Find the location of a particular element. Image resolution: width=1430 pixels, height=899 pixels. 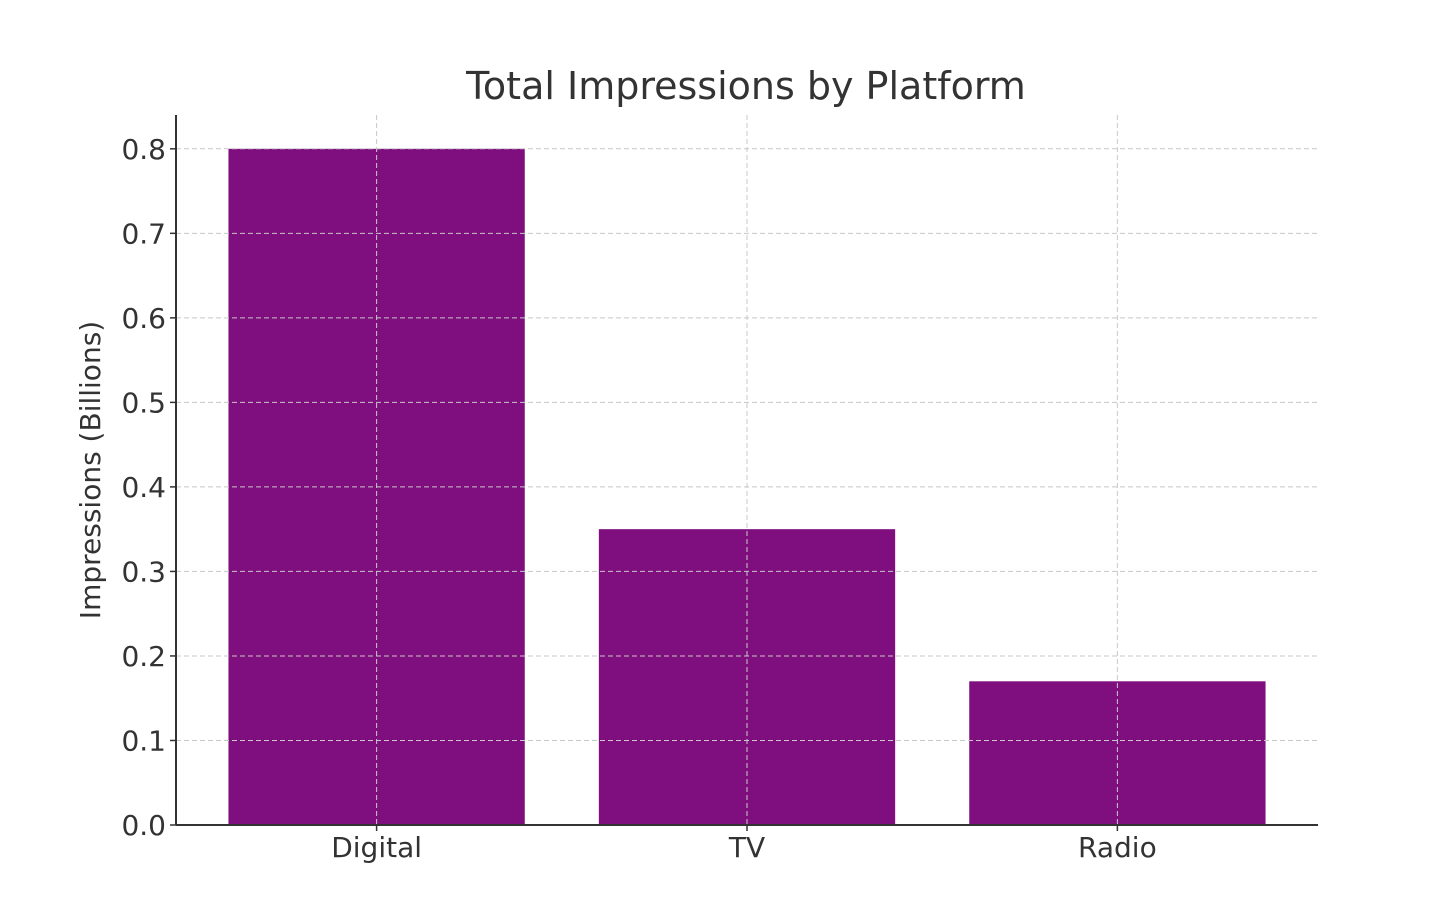

chart-title: Total Impressions by Platform is located at coordinates (745, 86).